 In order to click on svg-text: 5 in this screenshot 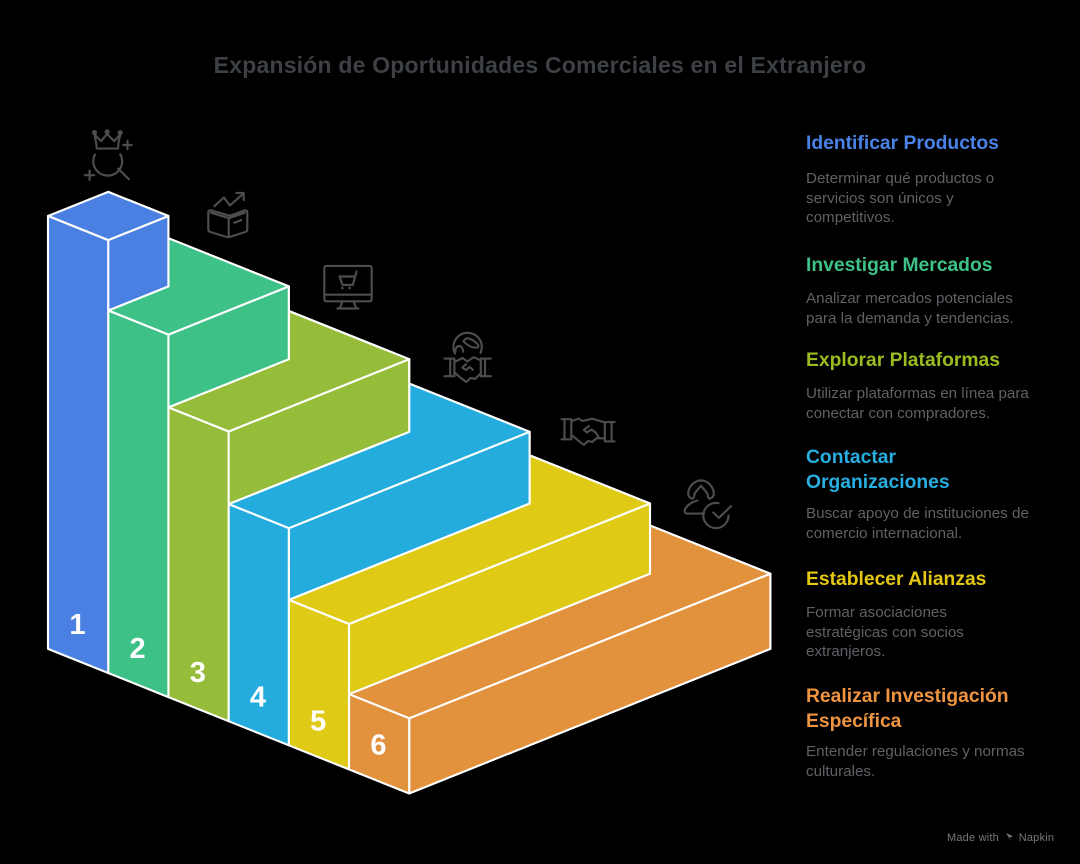, I will do `click(318, 721)`.